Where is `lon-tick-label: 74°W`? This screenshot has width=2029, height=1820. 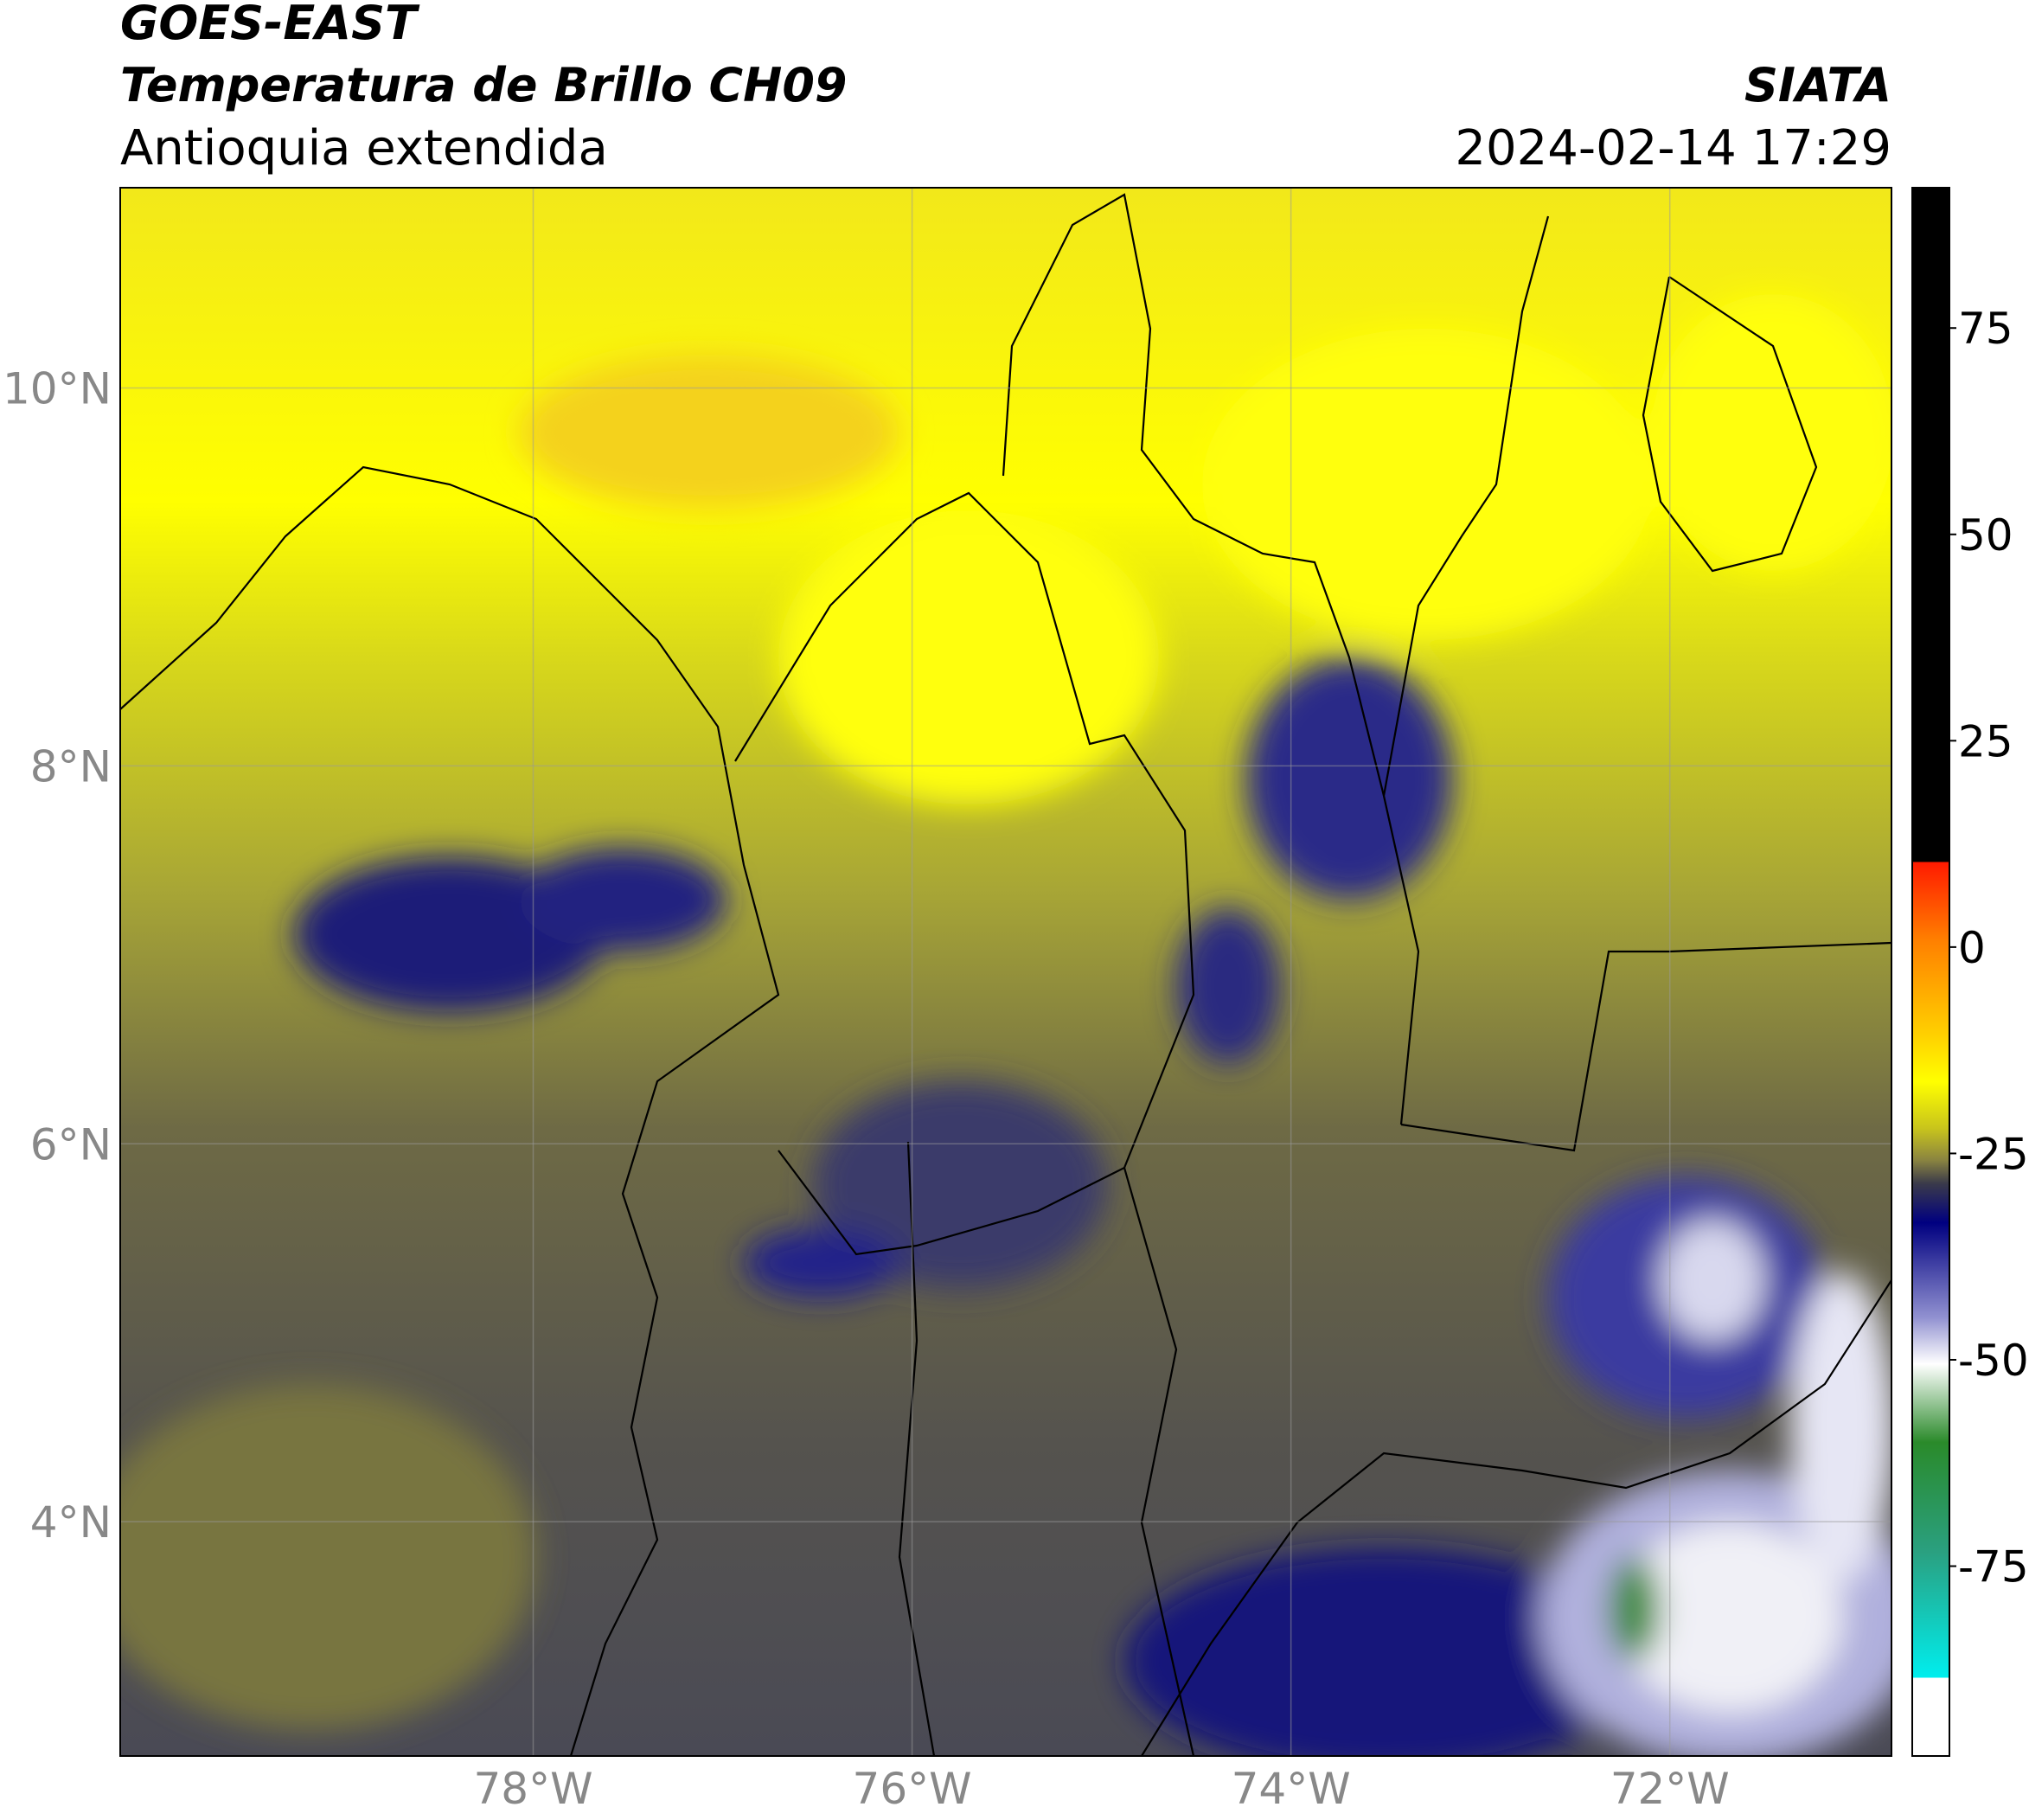
lon-tick-label: 74°W is located at coordinates (1291, 1789).